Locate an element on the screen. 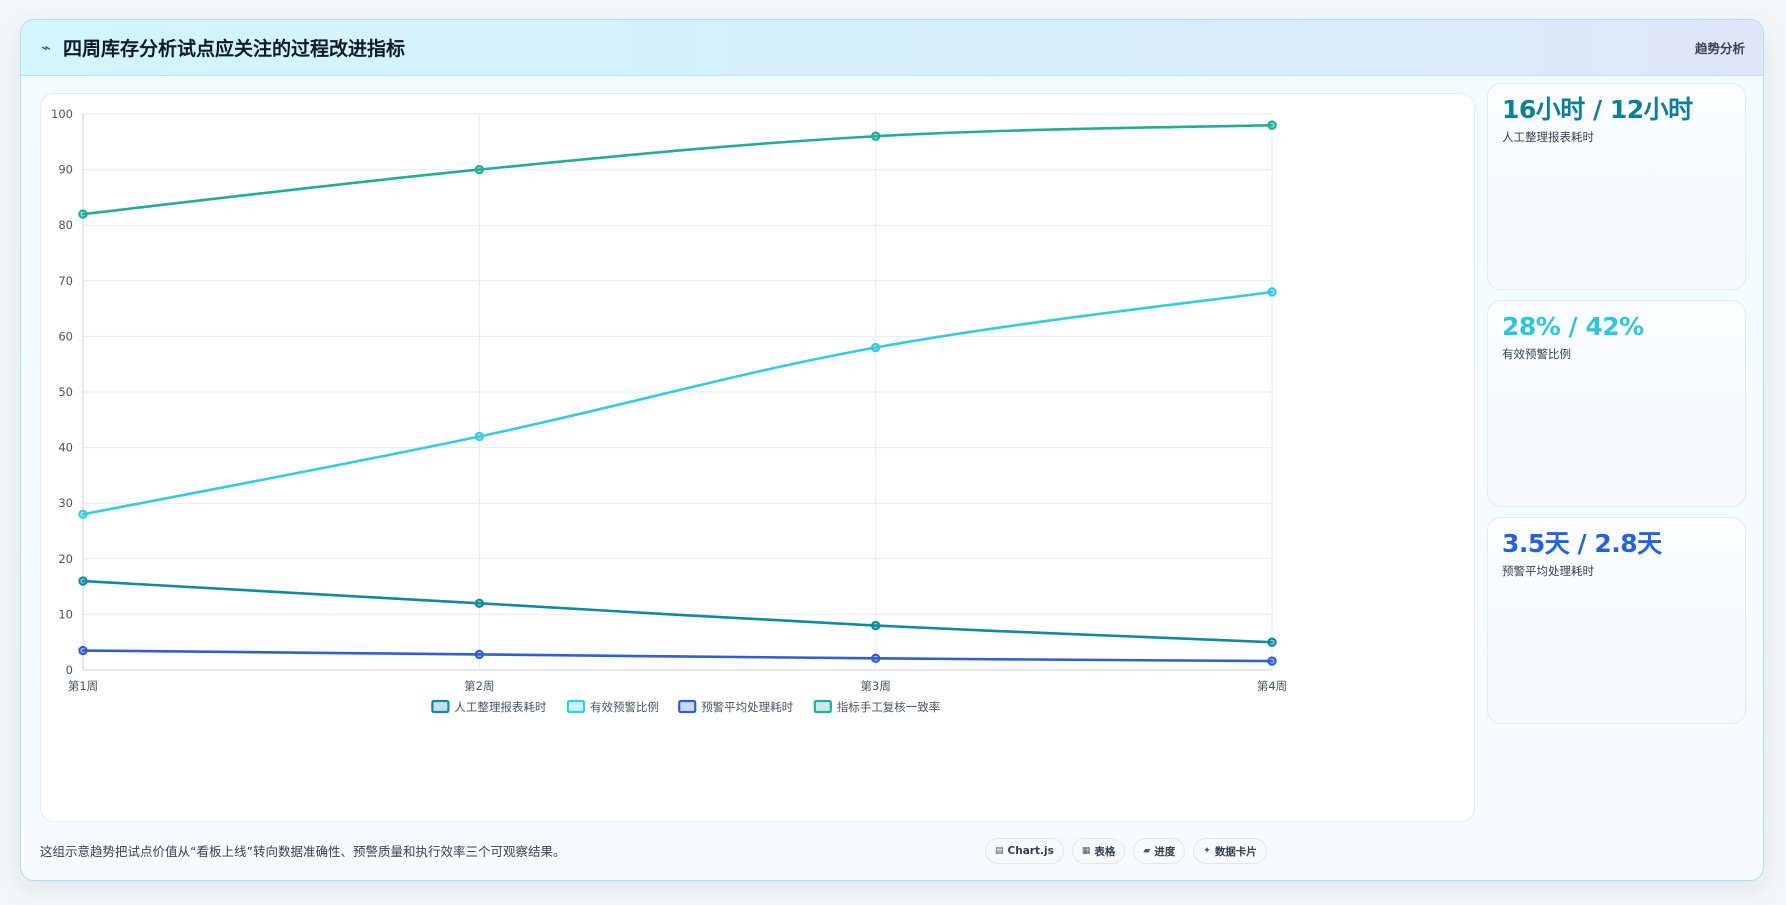 The width and height of the screenshot is (1786, 905). pill-chartjs: ▤ Chart.js is located at coordinates (1024, 851).